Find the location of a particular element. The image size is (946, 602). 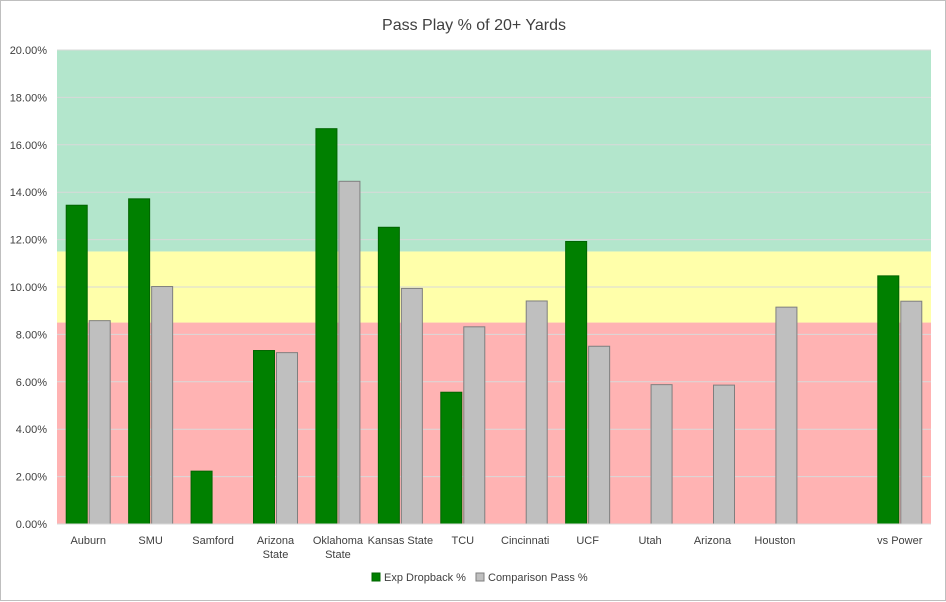

y-tick-label: 14.00% is located at coordinates (29, 193).